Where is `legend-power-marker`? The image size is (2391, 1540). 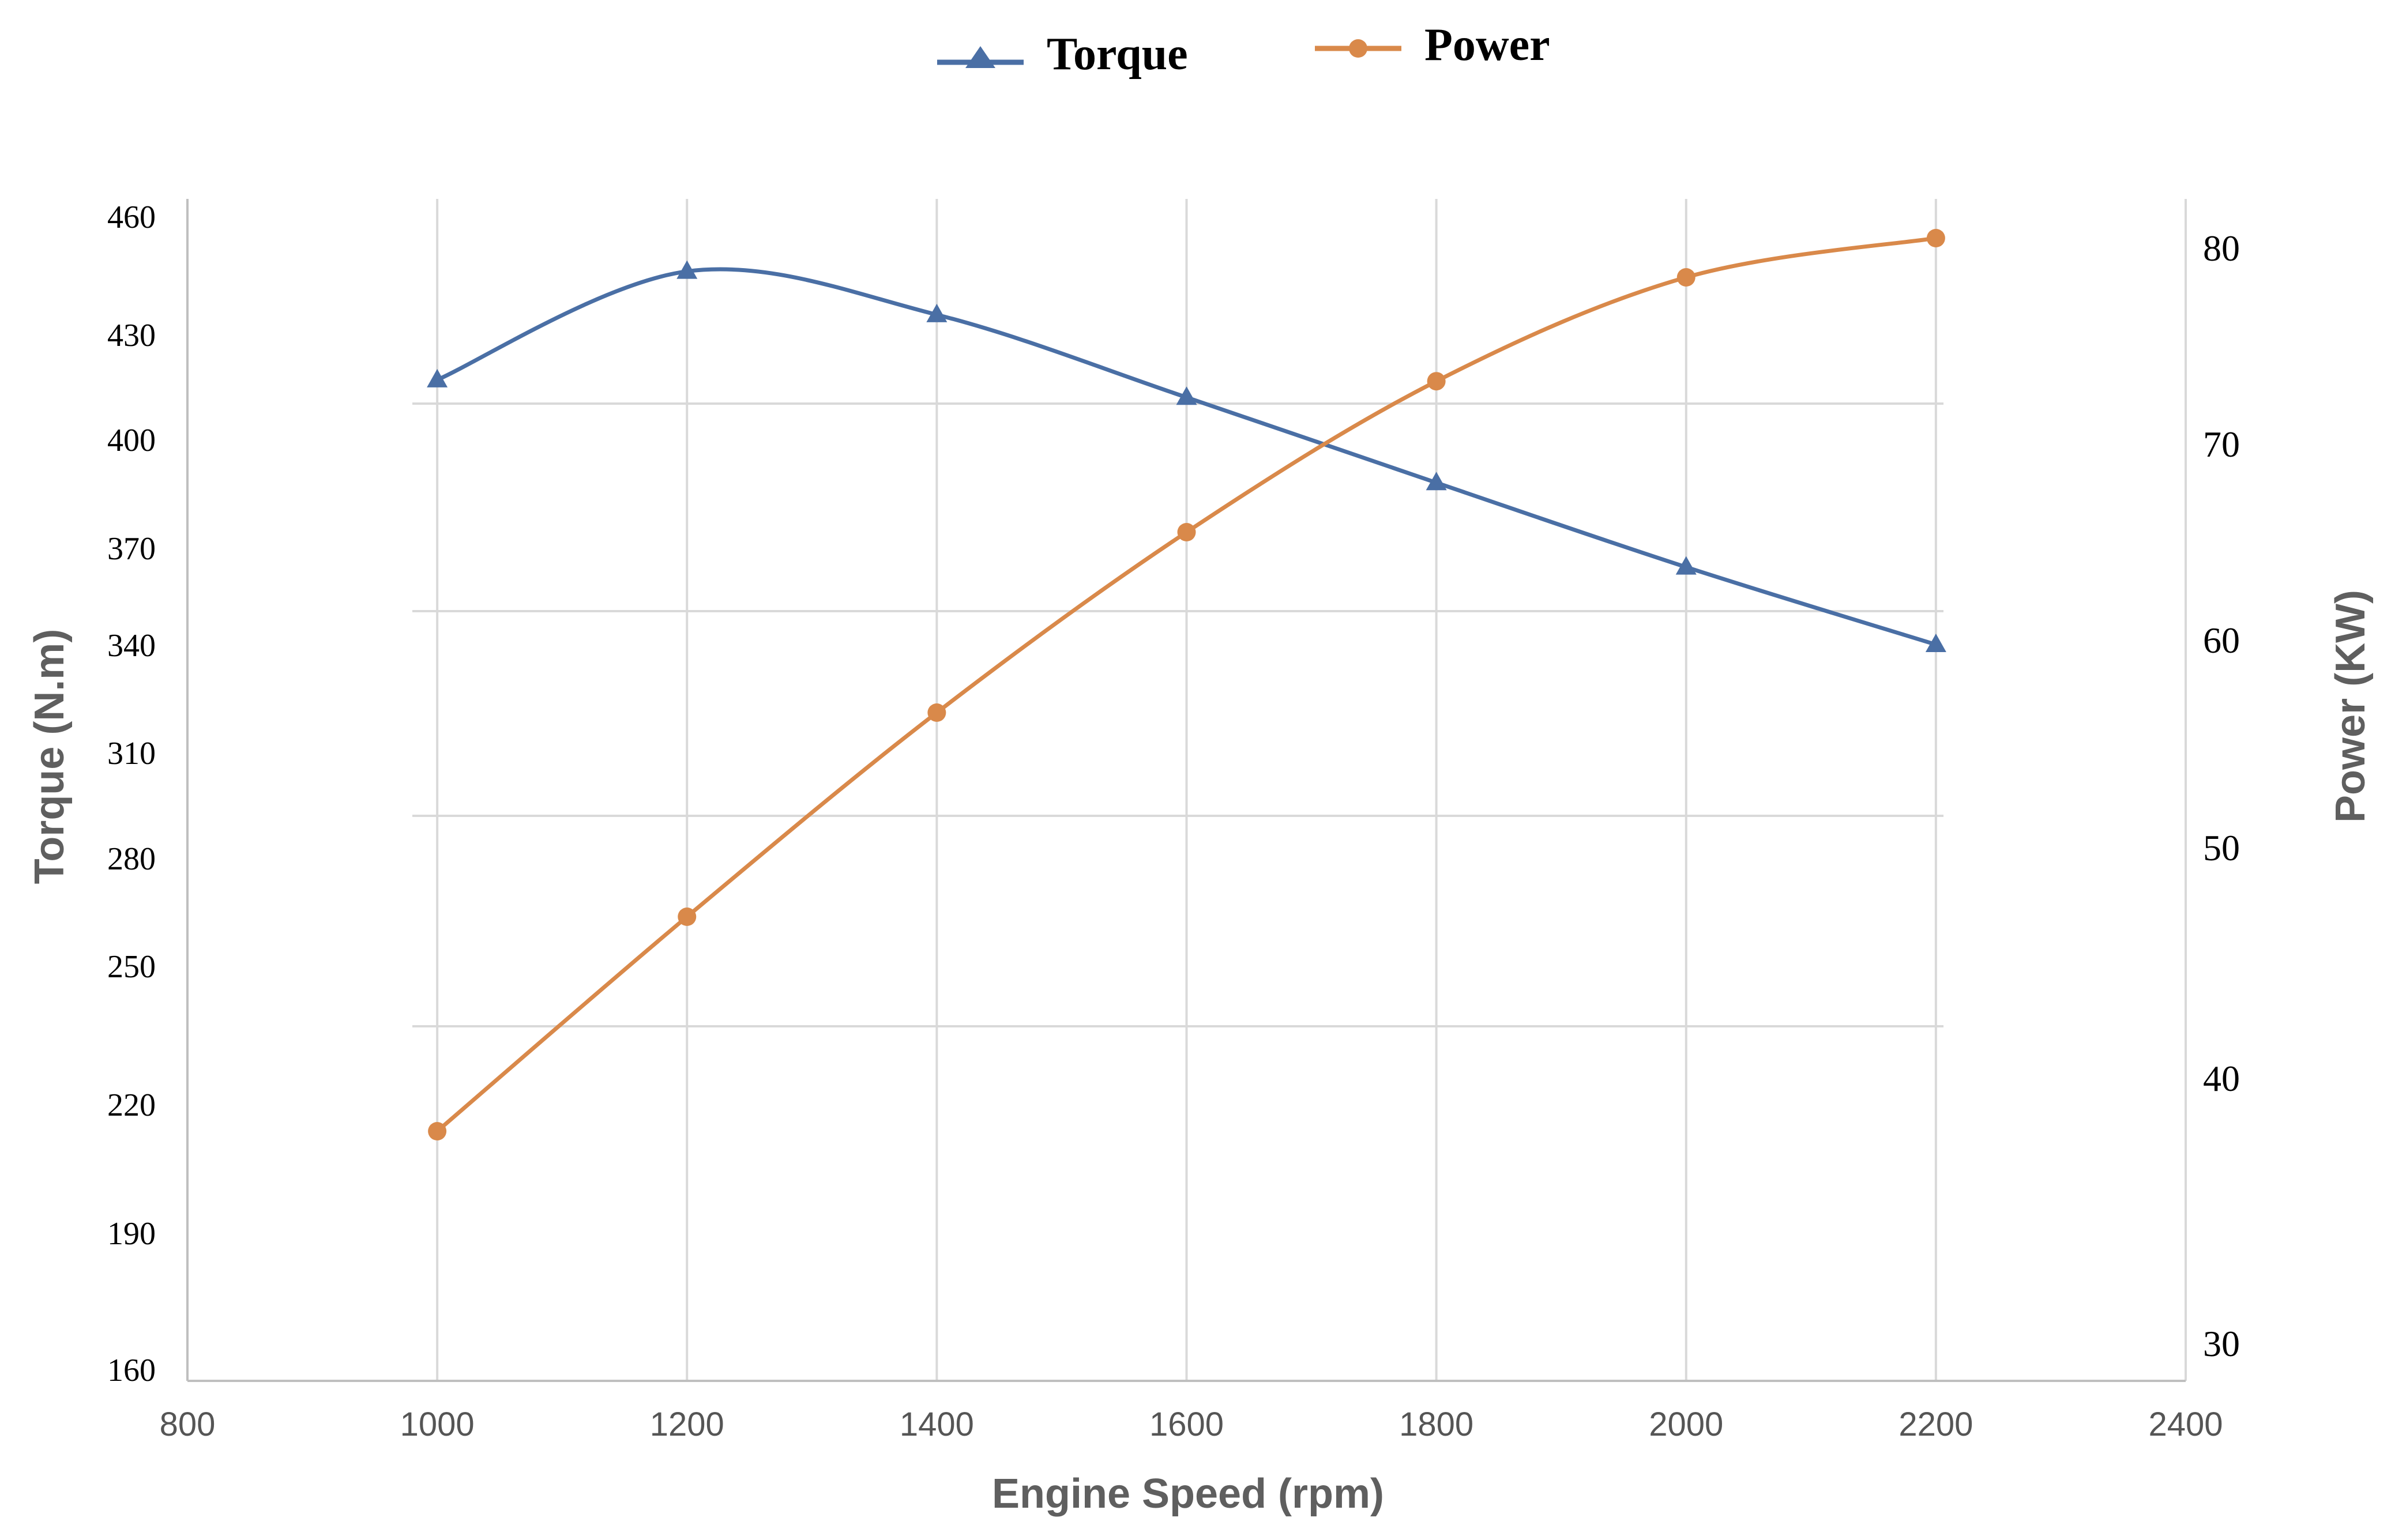
legend-power-marker is located at coordinates (1358, 48).